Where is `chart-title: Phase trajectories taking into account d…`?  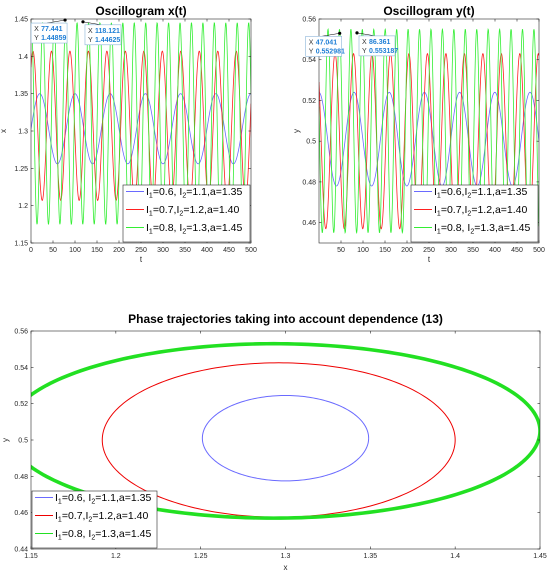
chart-title: Phase trajectories taking into account d… is located at coordinates (285, 319).